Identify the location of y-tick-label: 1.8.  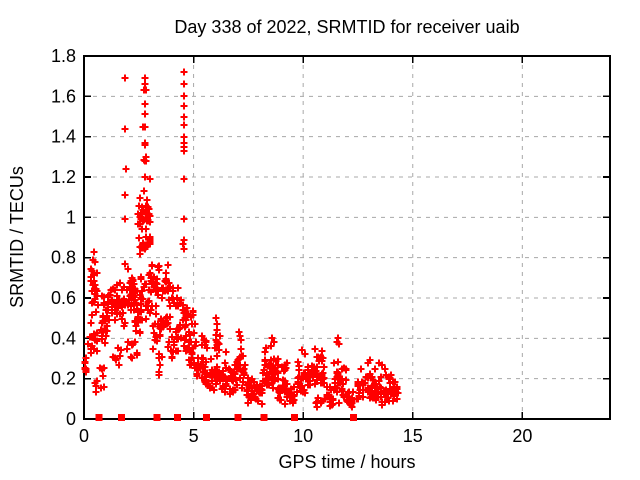
(63, 56).